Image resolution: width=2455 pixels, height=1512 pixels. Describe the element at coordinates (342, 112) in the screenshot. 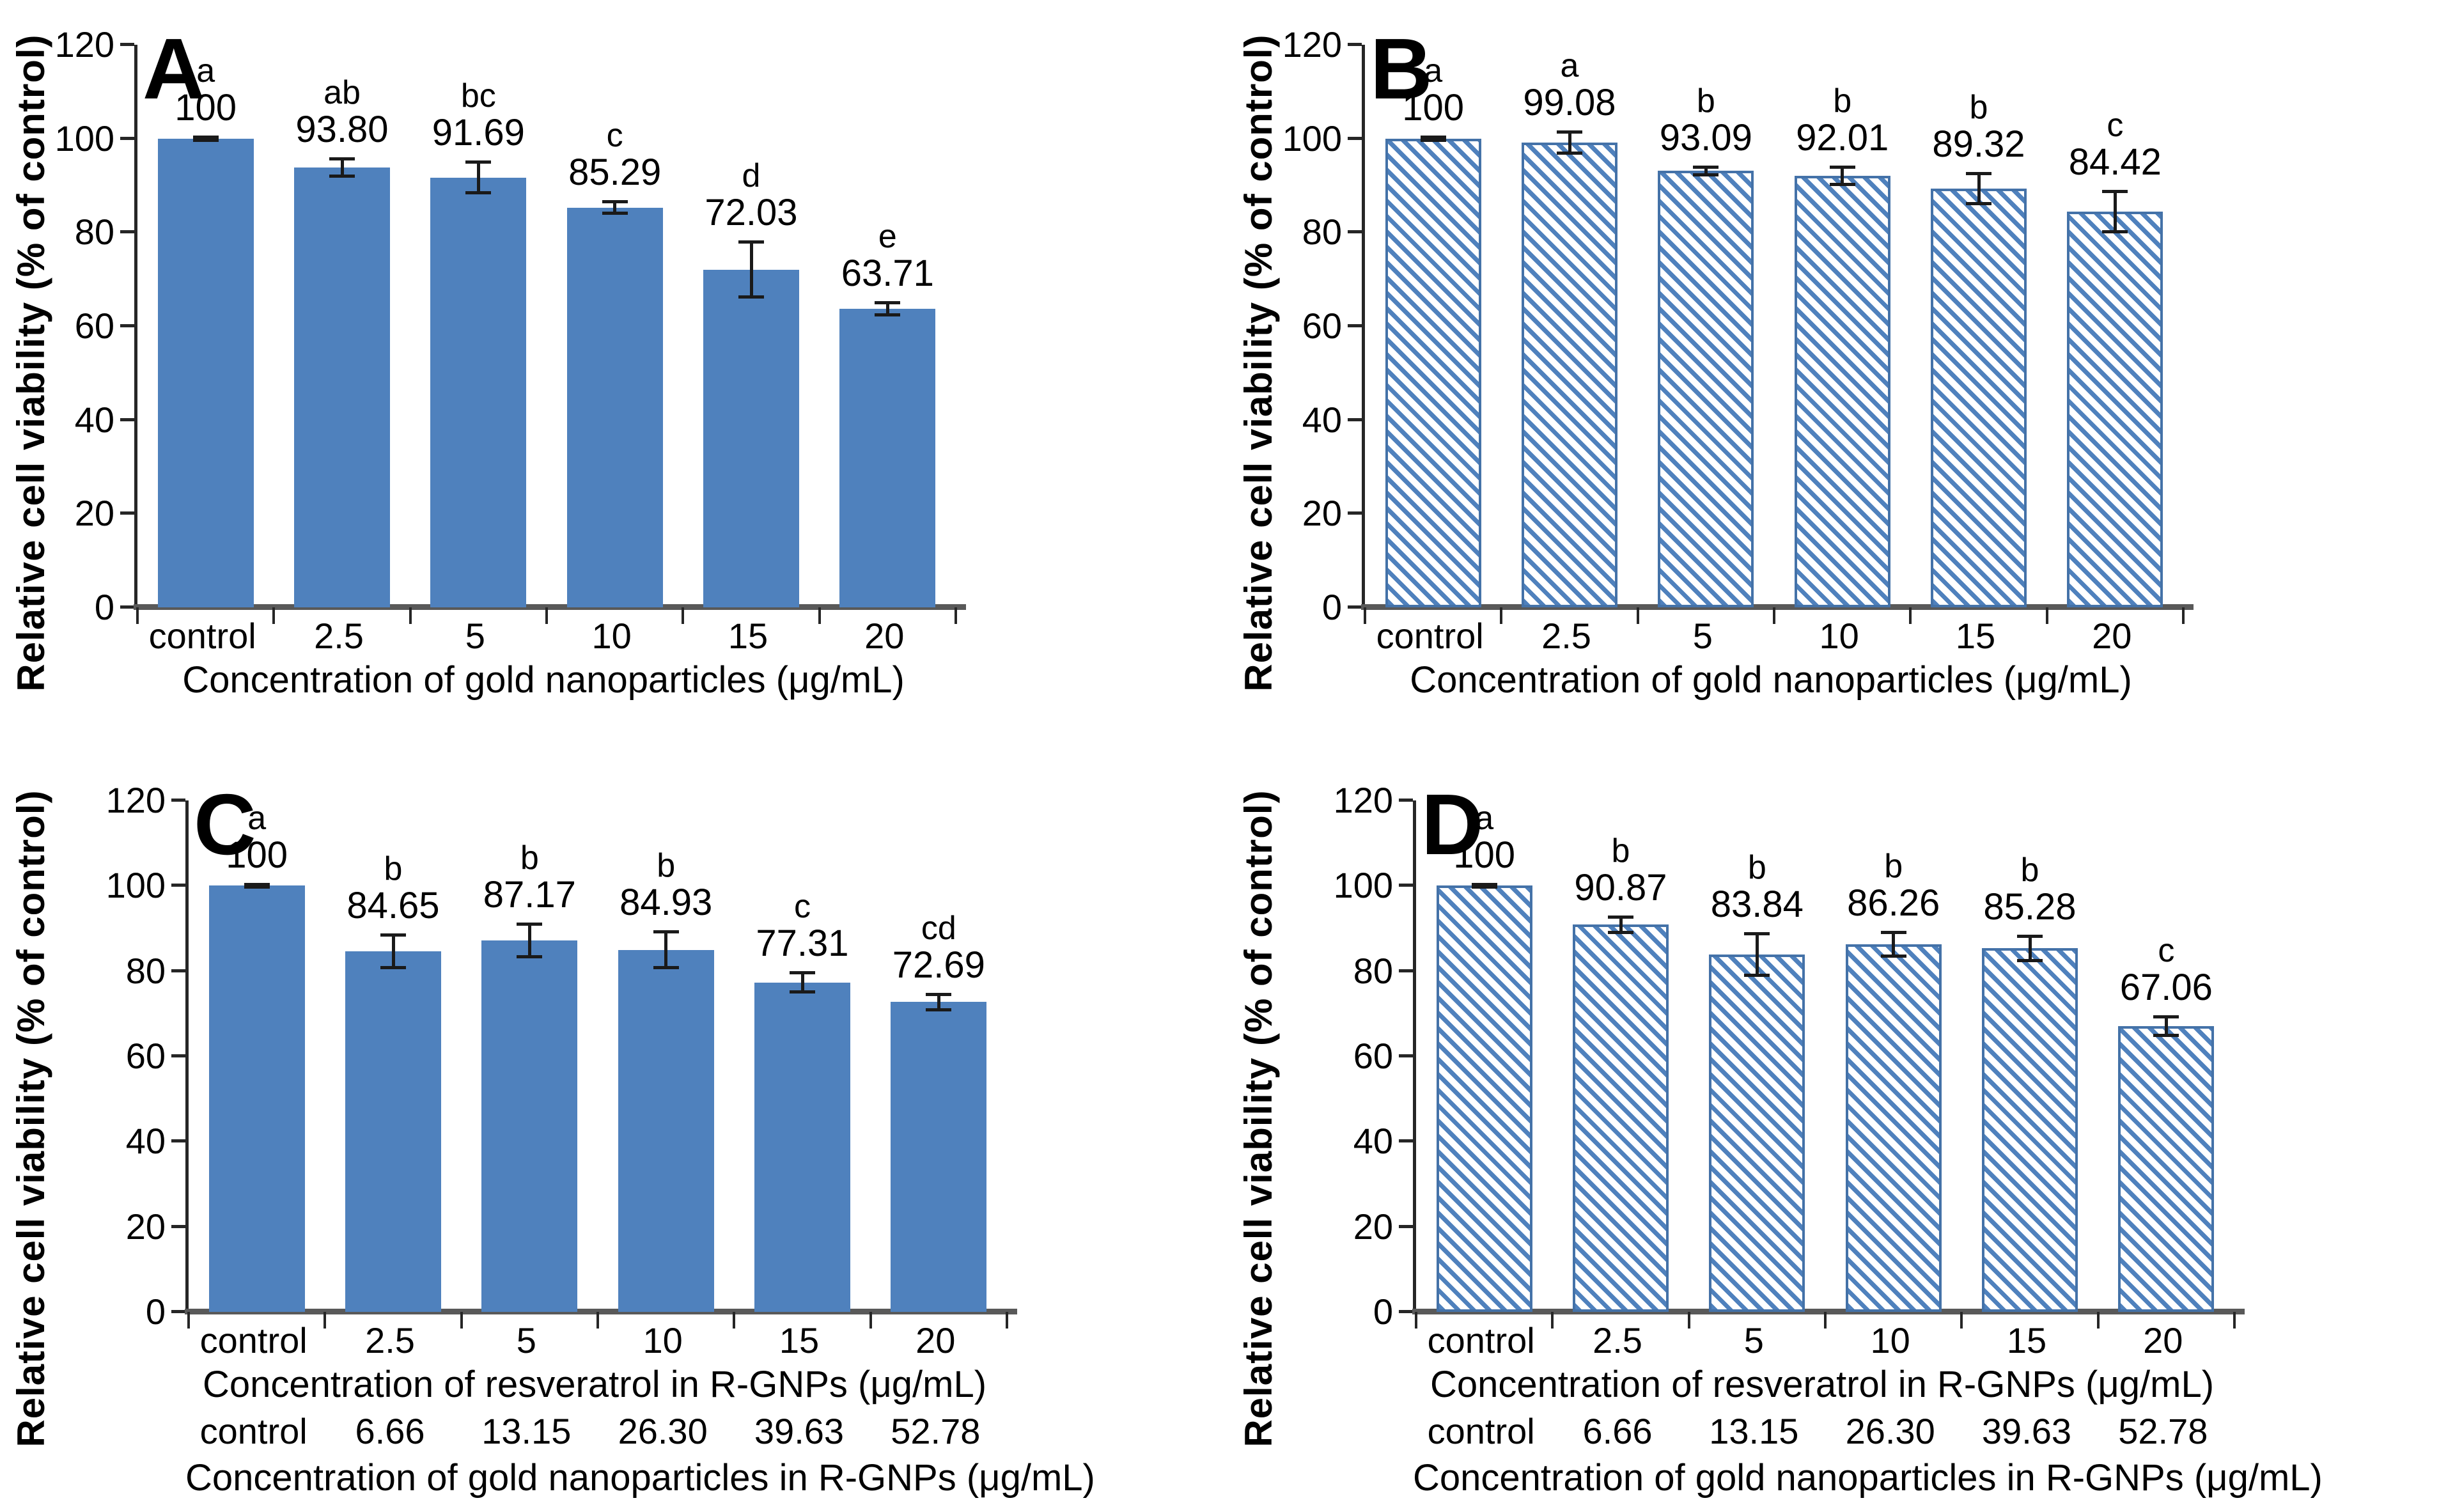

I see `bar-label: ab 93.80` at that location.